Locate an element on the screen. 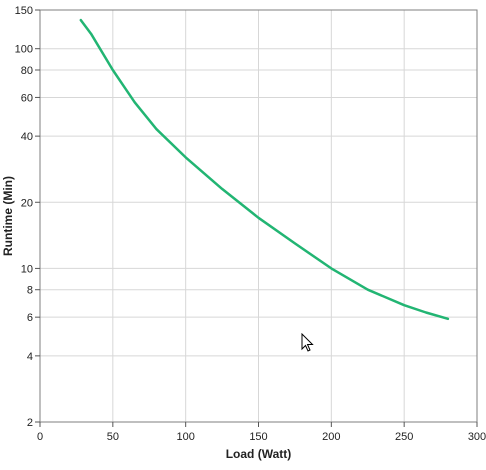 This screenshot has height=470, width=486. y-tick-label: 2 is located at coordinates (30, 423).